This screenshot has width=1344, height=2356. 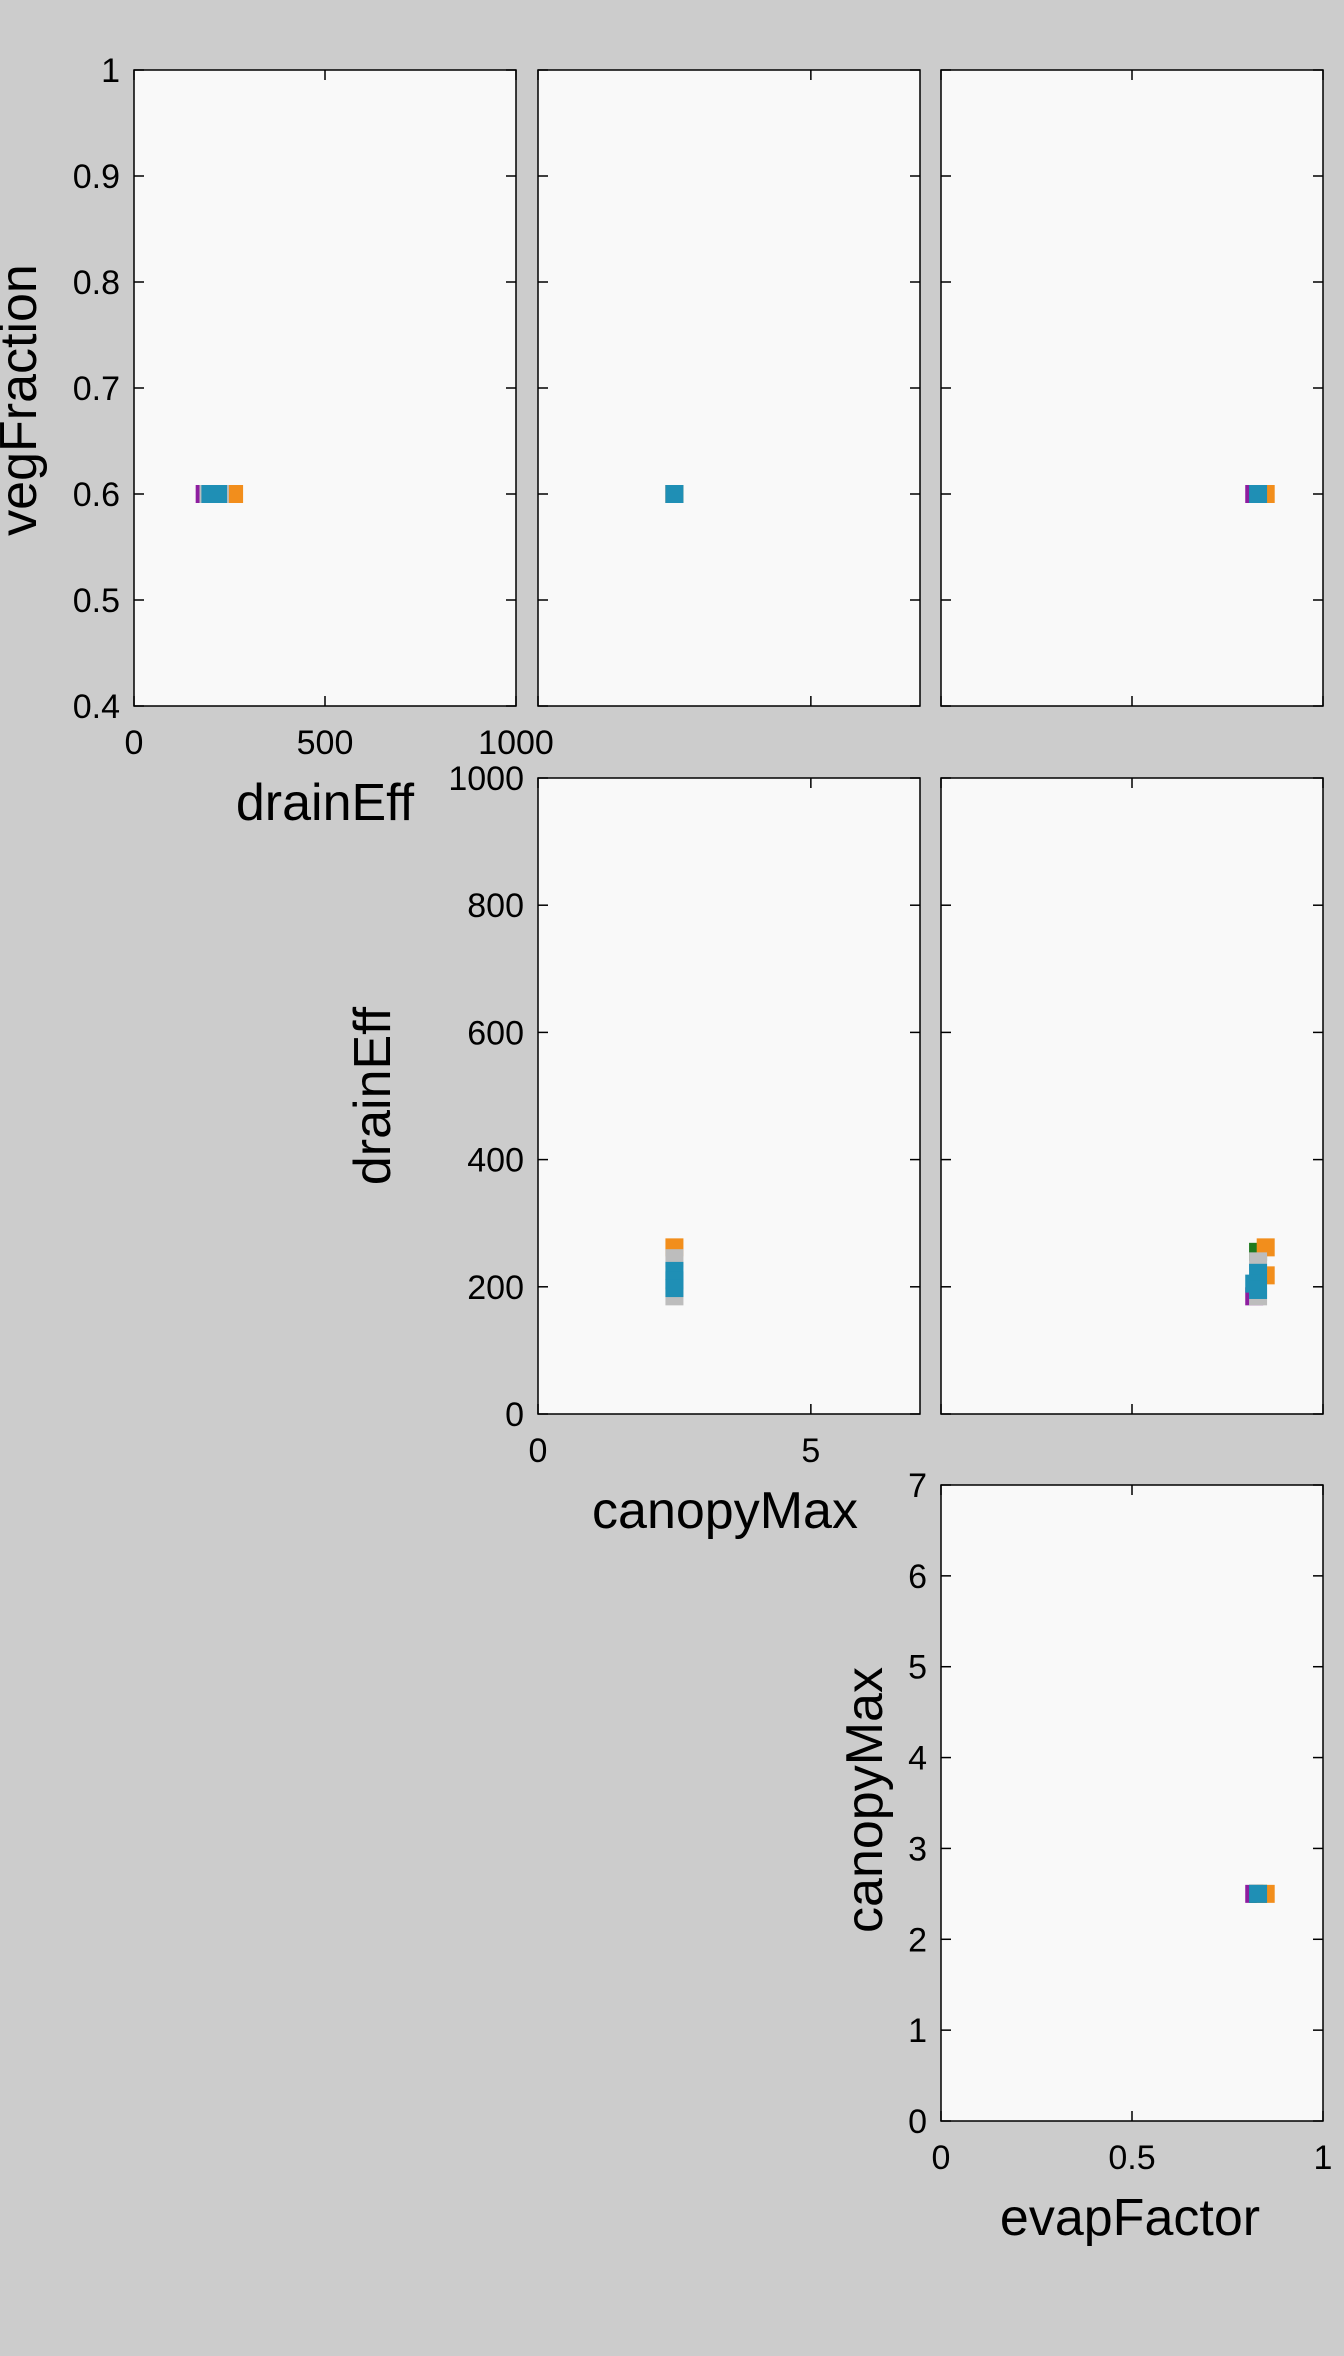 What do you see at coordinates (917, 1759) in the screenshot?
I see `y-tick-label: 4` at bounding box center [917, 1759].